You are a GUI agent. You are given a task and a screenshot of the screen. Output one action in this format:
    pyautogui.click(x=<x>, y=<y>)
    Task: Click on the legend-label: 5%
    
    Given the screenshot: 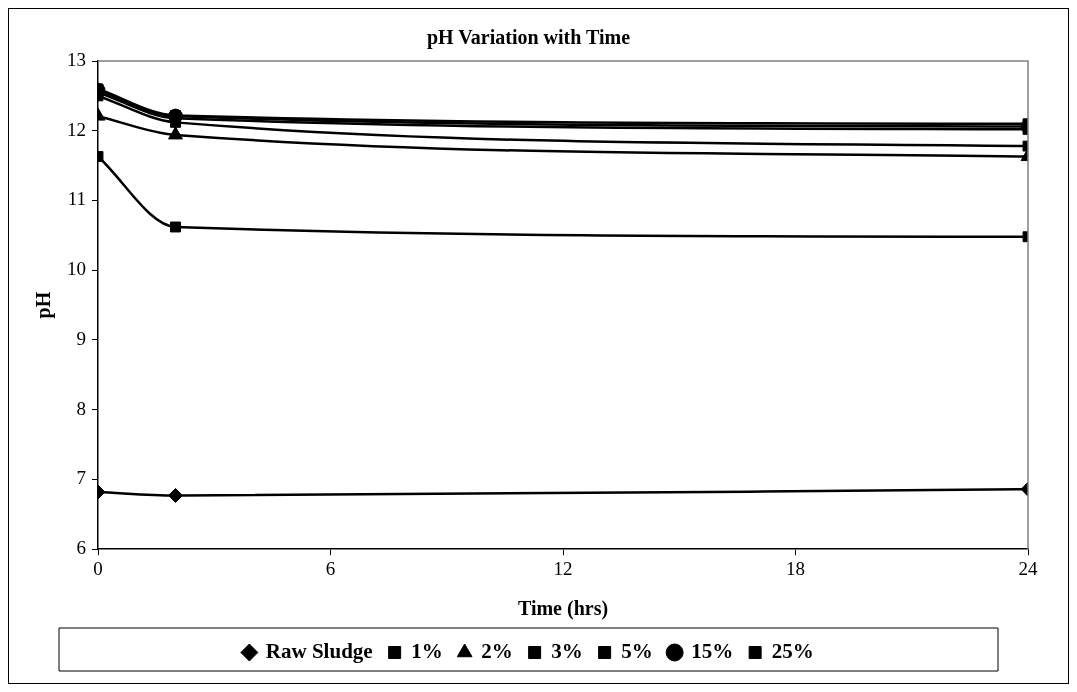 What is the action you would take?
    pyautogui.click(x=637, y=650)
    